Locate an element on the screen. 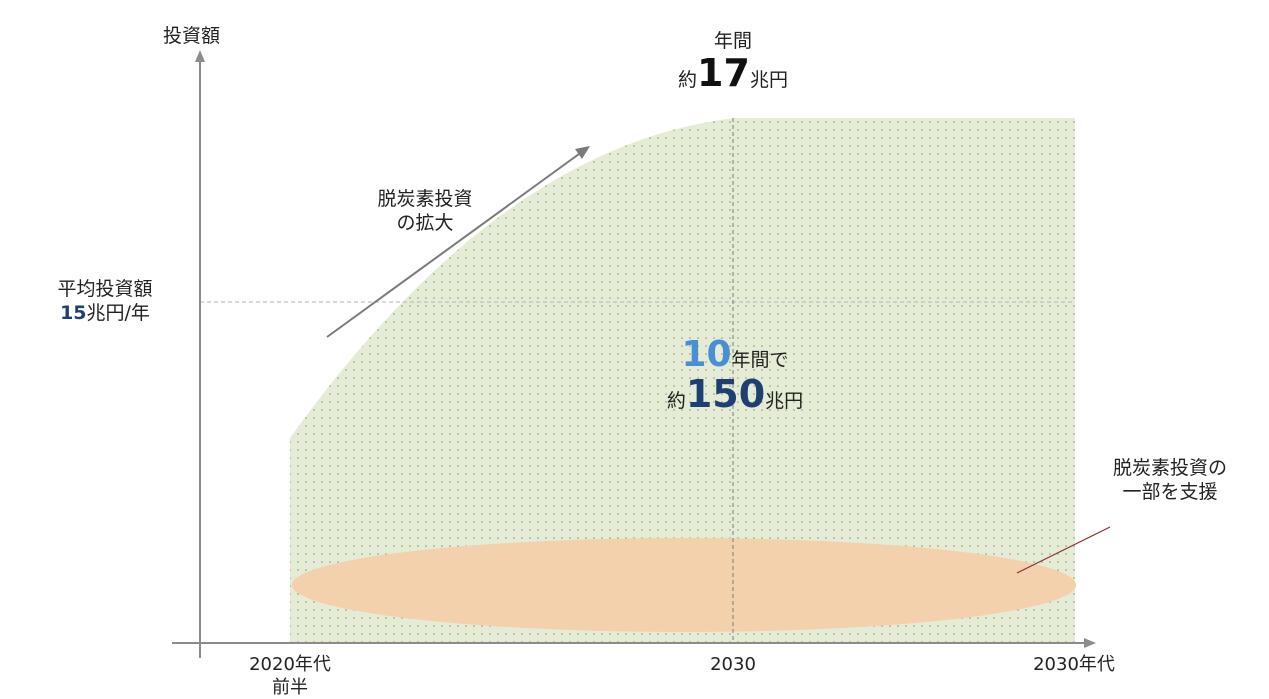 The image size is (1269, 699). support-label-line1: 脱炭素投資の is located at coordinates (1170, 469).